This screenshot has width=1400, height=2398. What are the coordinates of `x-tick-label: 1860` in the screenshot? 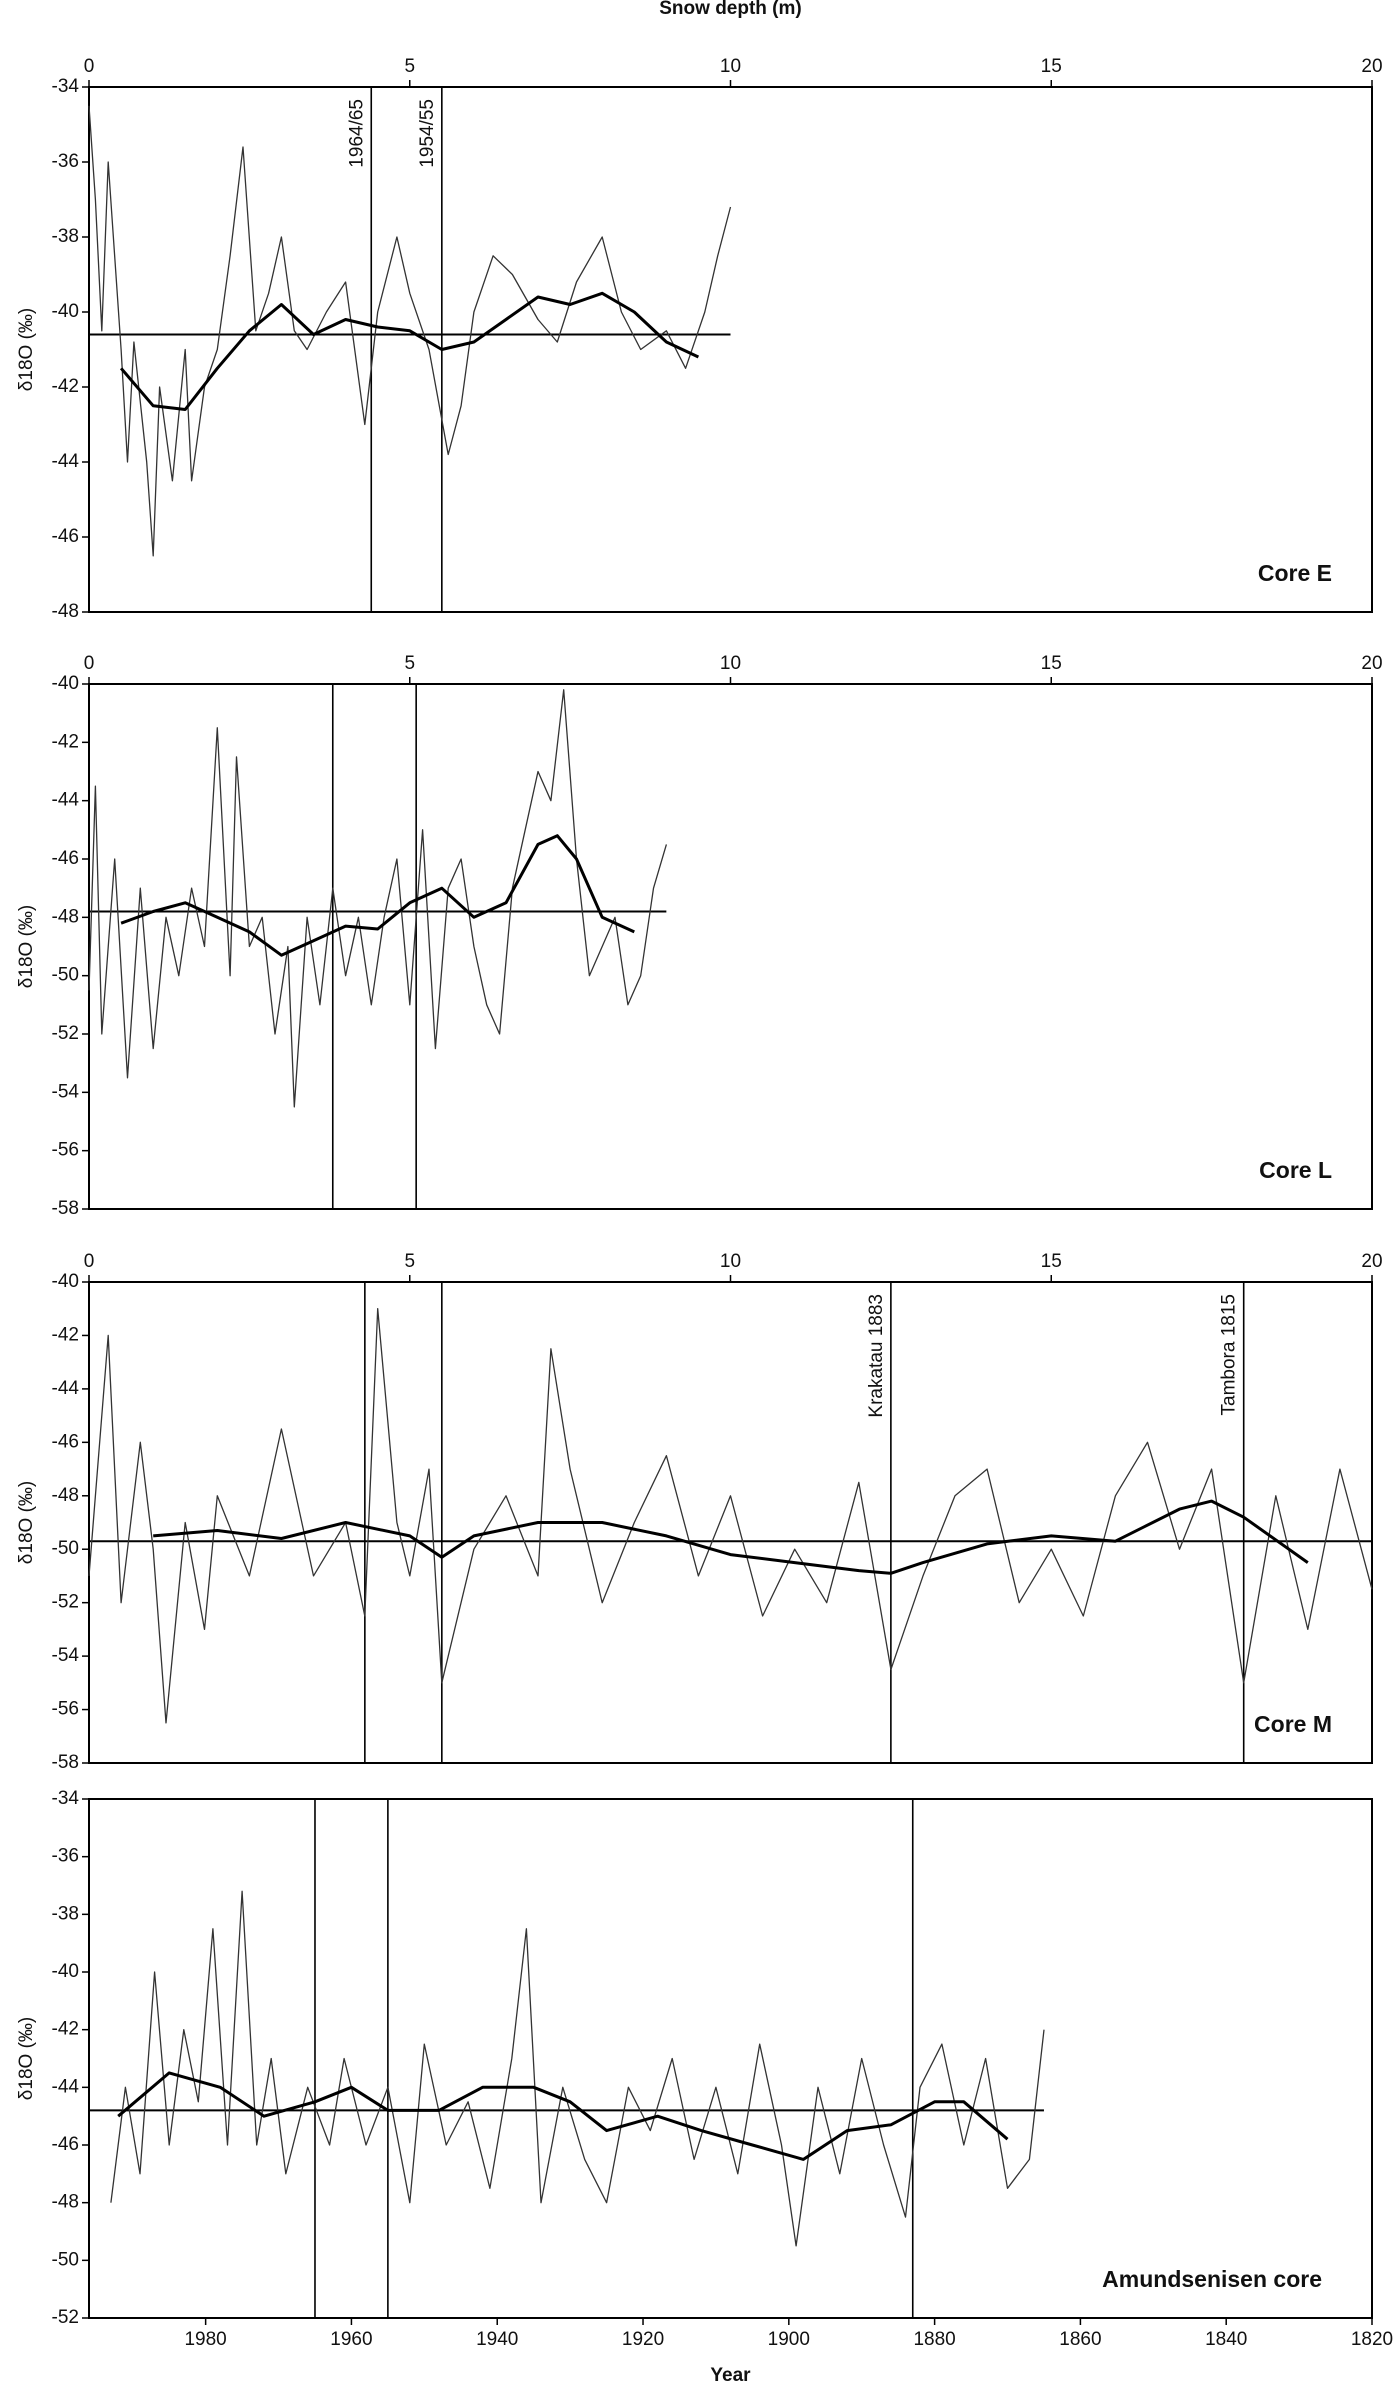 It's located at (1080, 2339).